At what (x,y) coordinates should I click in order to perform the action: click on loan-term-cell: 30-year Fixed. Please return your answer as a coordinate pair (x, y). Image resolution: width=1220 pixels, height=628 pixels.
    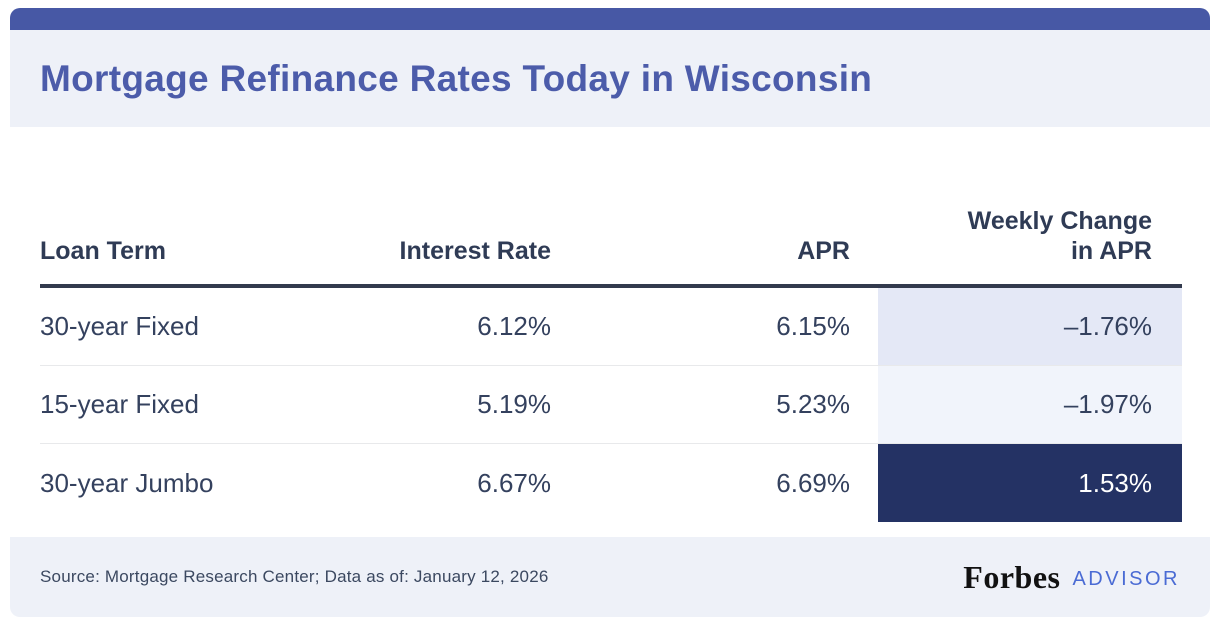
    Looking at the image, I should click on (119, 326).